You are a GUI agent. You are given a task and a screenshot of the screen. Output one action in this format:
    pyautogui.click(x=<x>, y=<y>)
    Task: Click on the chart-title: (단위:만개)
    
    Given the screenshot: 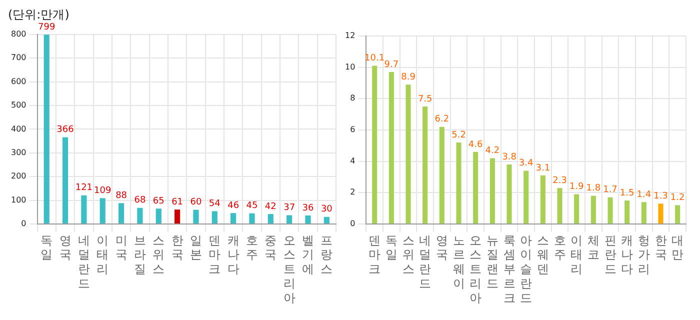 What is the action you would take?
    pyautogui.click(x=39, y=14)
    